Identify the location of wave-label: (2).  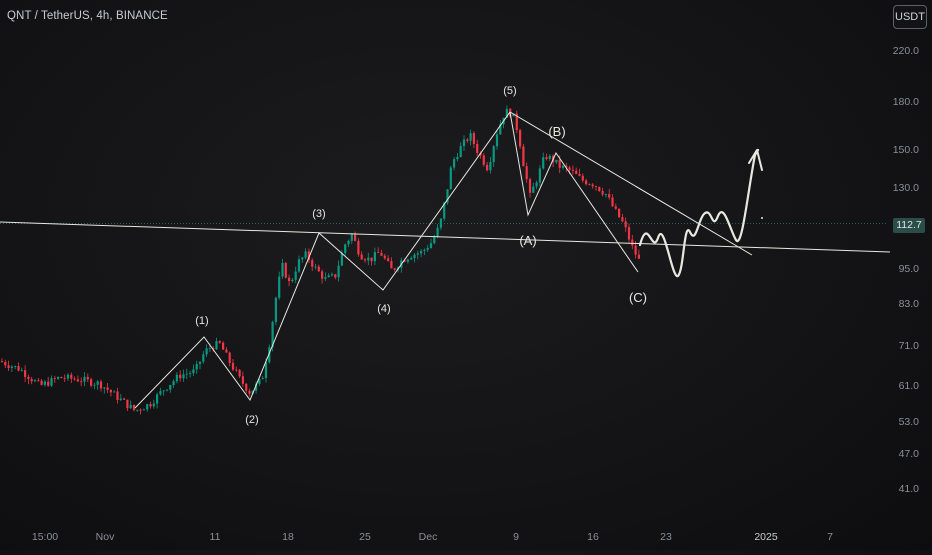
(251, 420).